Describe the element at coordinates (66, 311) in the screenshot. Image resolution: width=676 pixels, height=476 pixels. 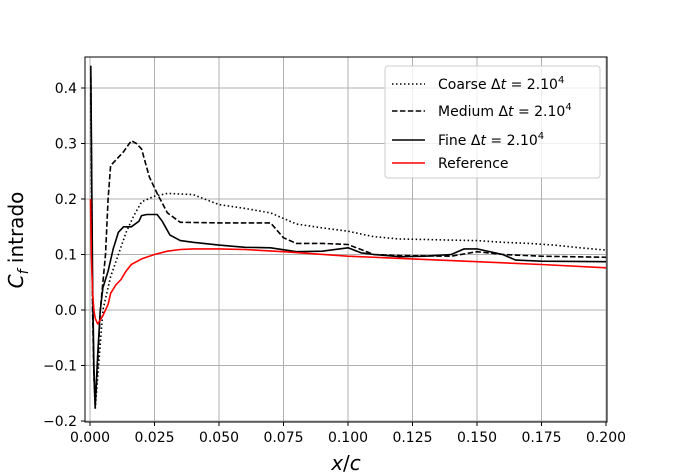
I see `y-tick-label: 0.0` at that location.